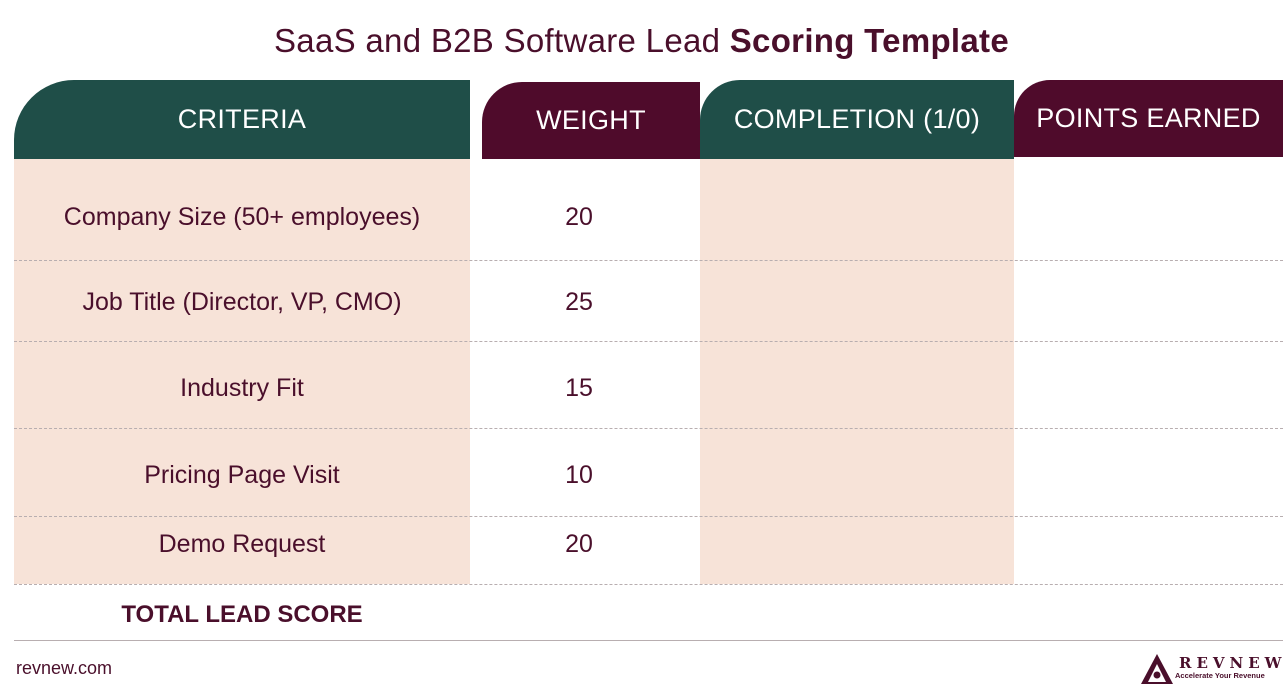  I want to click on header-points-earned: POINTS EARNED, so click(1148, 118).